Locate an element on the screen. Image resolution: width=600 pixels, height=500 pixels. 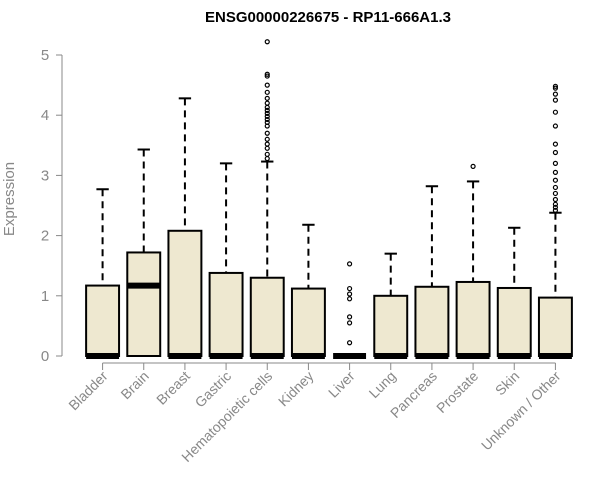
x-tick-label: Brain is located at coordinates (134, 385).